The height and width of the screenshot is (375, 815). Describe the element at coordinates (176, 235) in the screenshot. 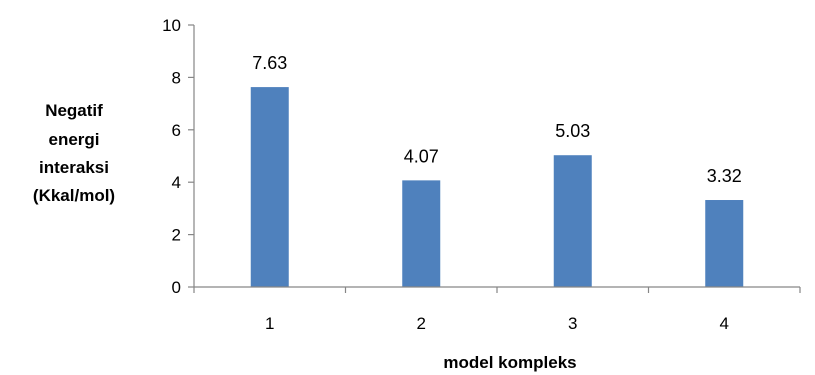

I see `y-tick-label: 2` at that location.